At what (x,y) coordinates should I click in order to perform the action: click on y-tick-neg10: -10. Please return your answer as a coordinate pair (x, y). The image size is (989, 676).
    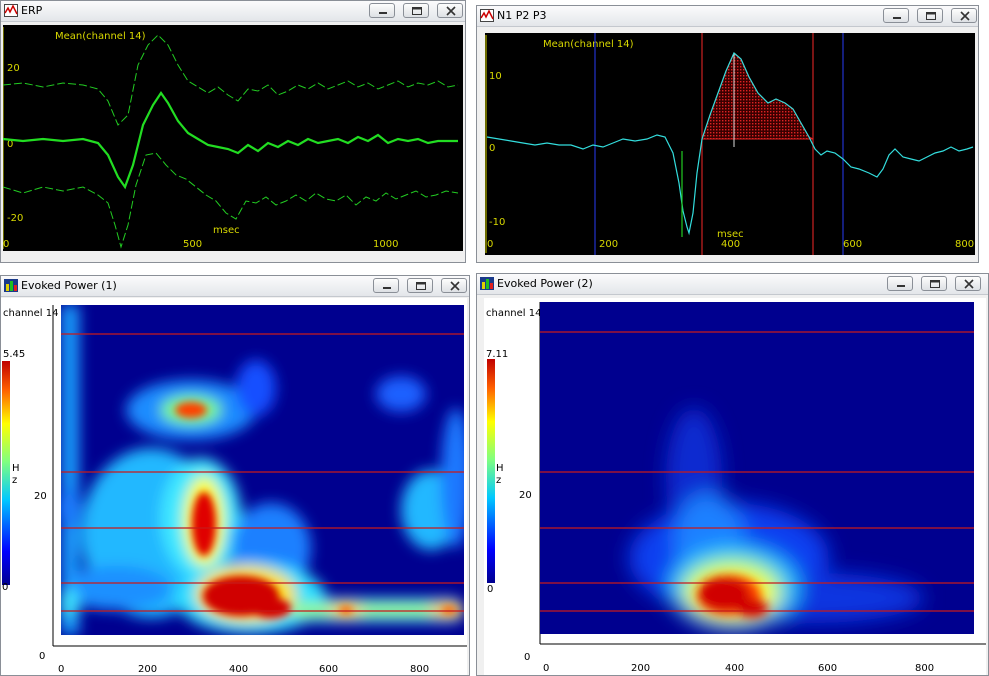
    Looking at the image, I should click on (497, 222).